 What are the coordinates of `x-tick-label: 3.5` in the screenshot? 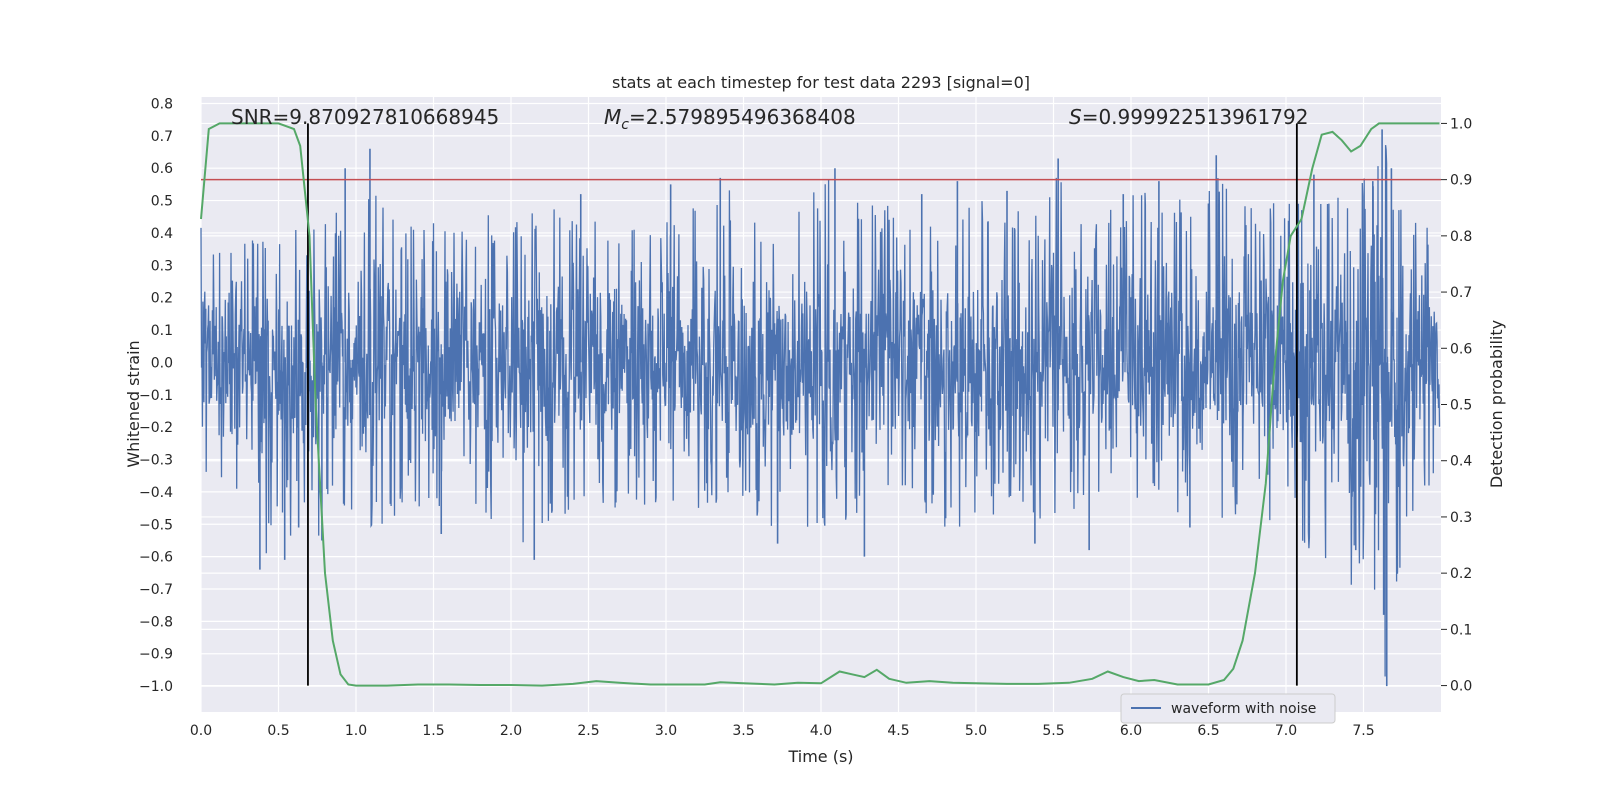 It's located at (743, 731).